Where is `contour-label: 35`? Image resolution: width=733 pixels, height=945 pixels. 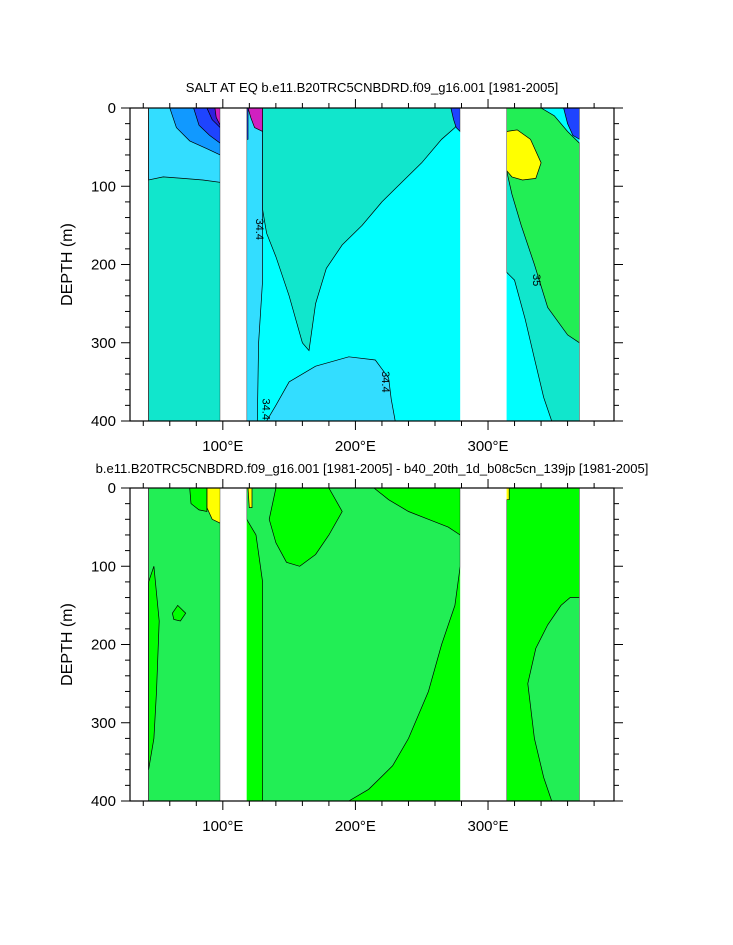 contour-label: 35 is located at coordinates (536, 280).